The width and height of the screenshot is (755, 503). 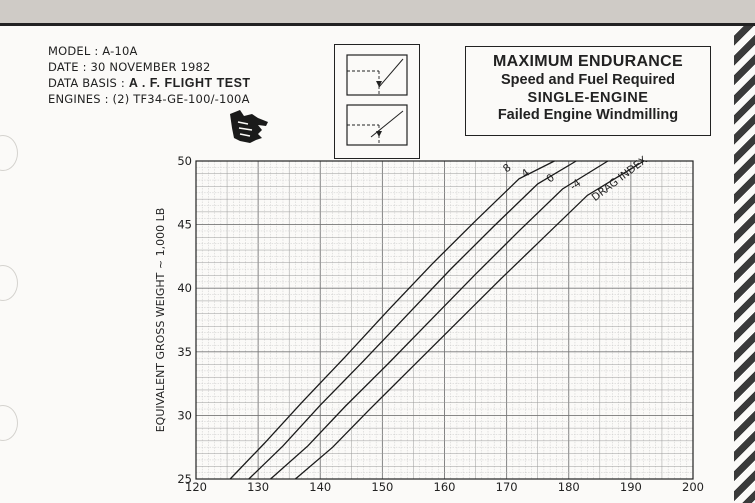 What do you see at coordinates (184, 415) in the screenshot?
I see `y-tick-label: 30` at bounding box center [184, 415].